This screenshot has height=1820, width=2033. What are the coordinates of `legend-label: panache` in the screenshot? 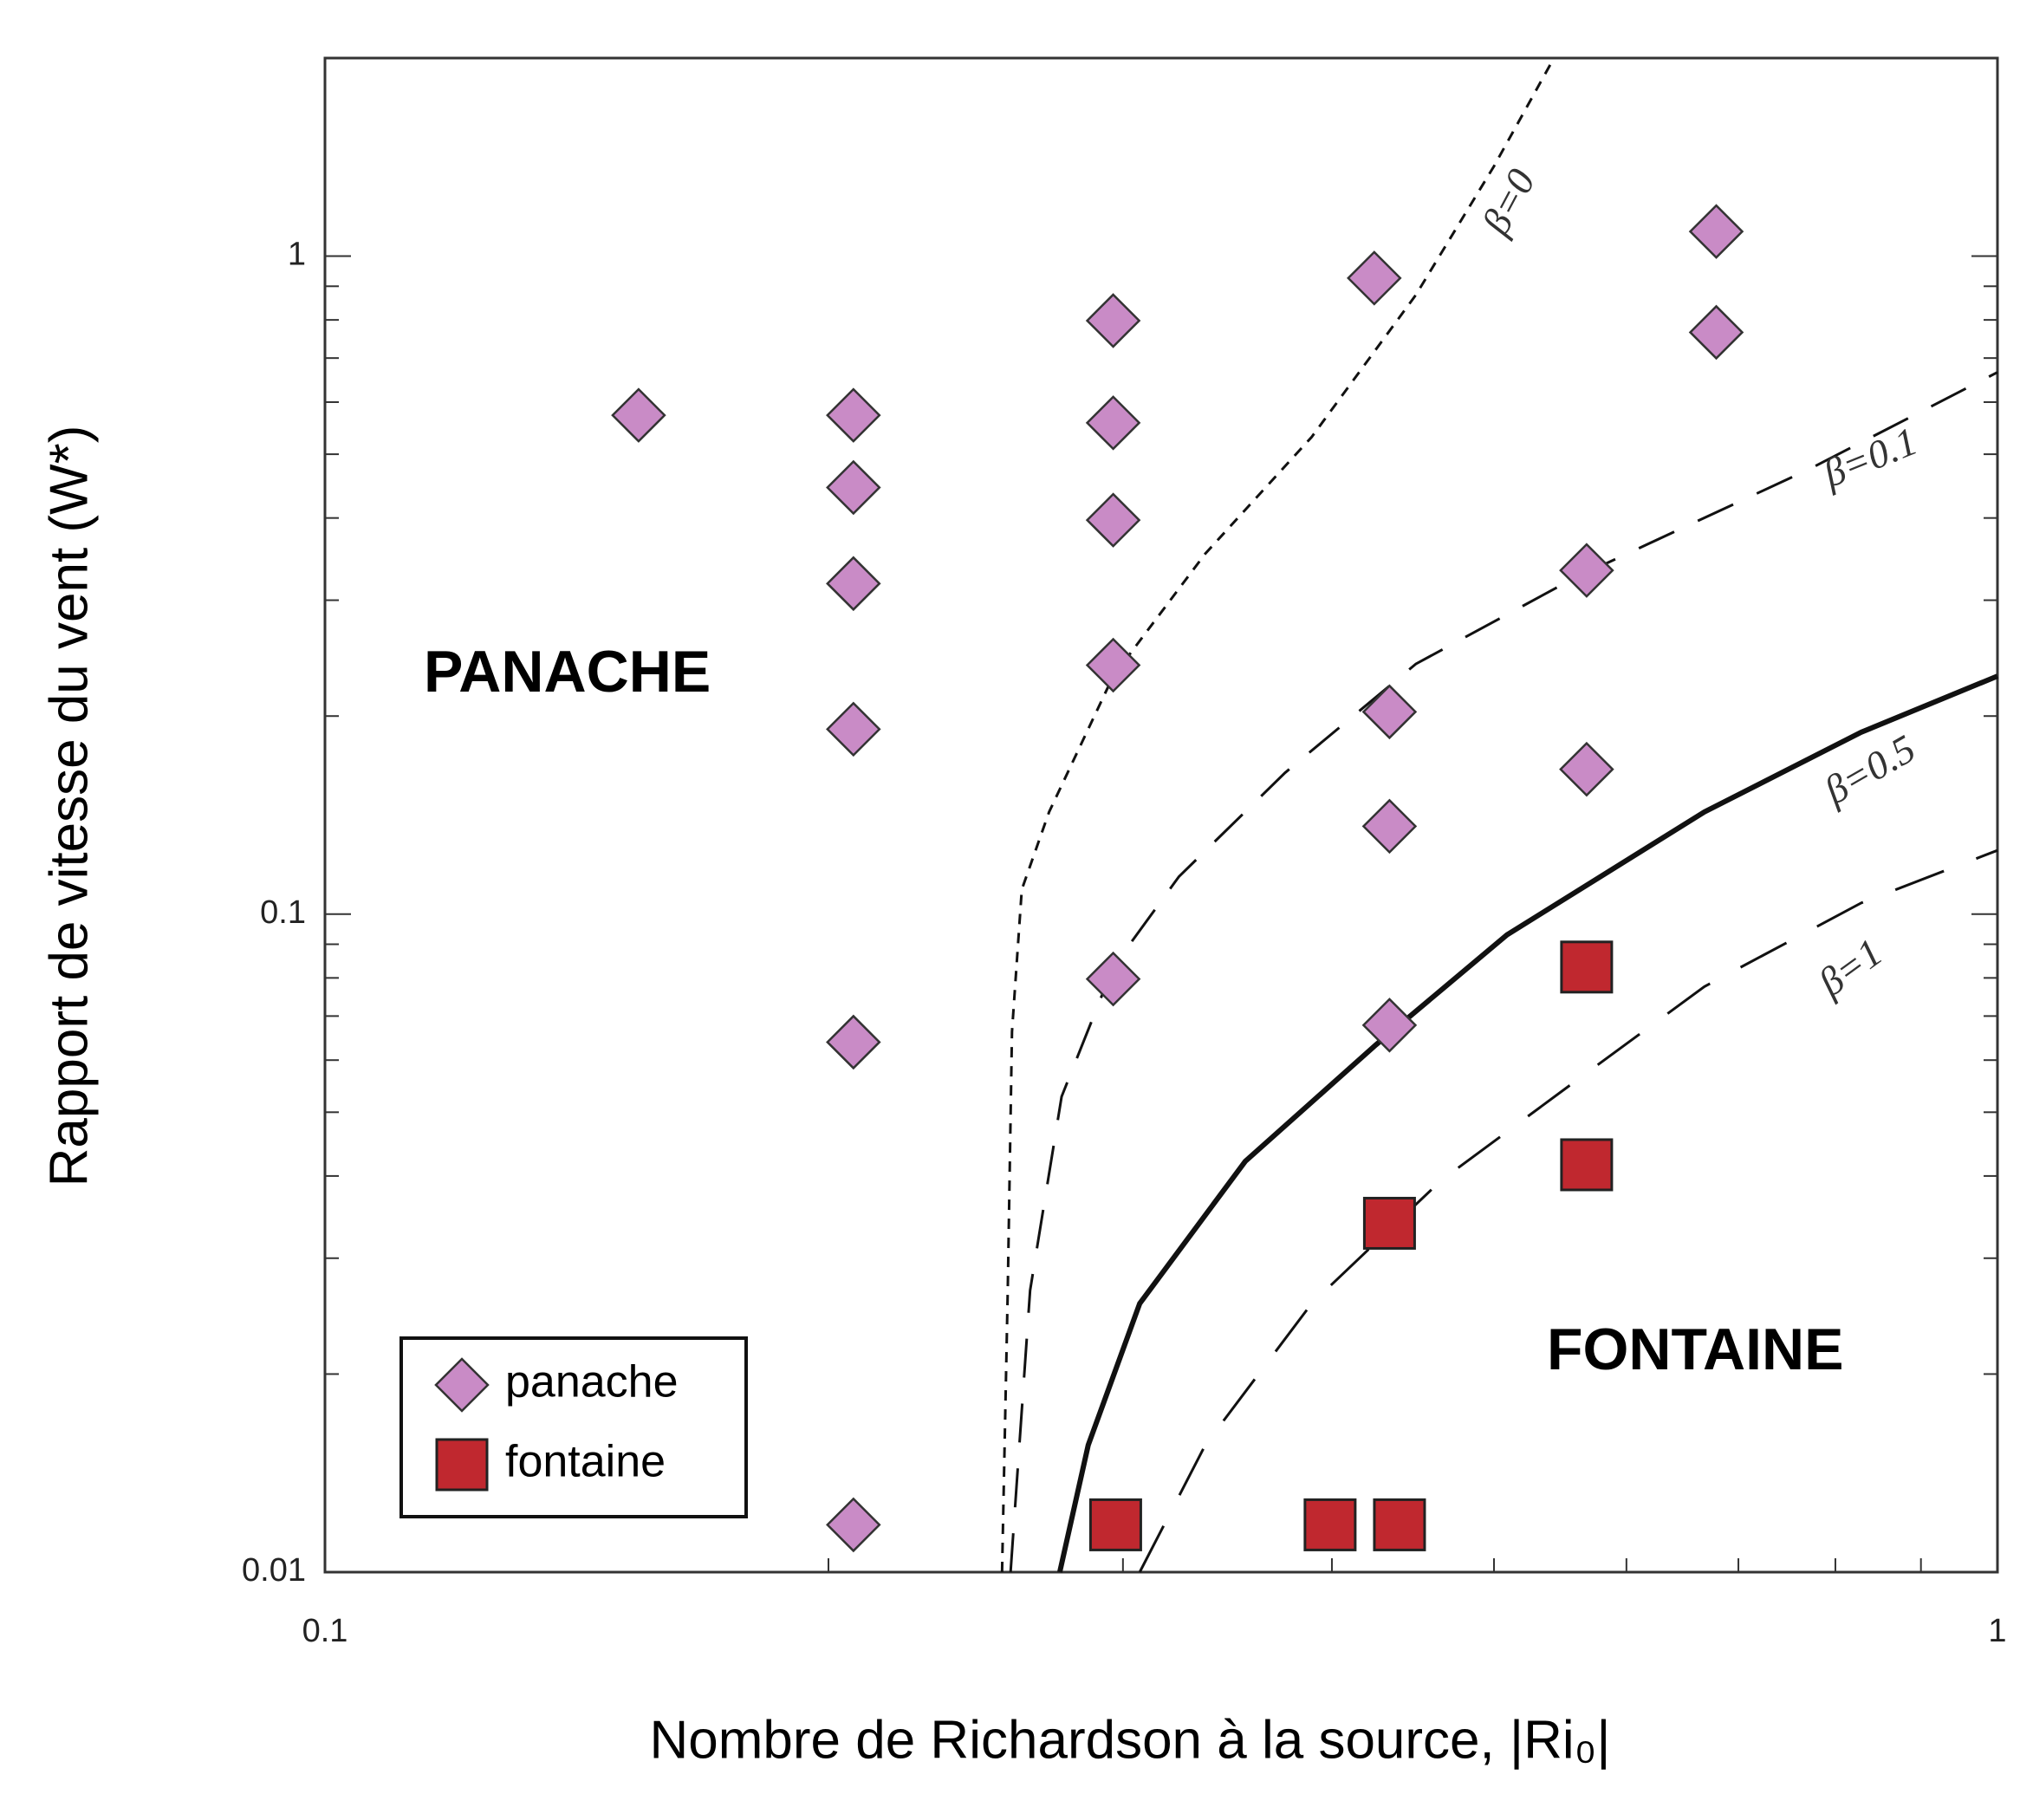 It's located at (592, 1382).